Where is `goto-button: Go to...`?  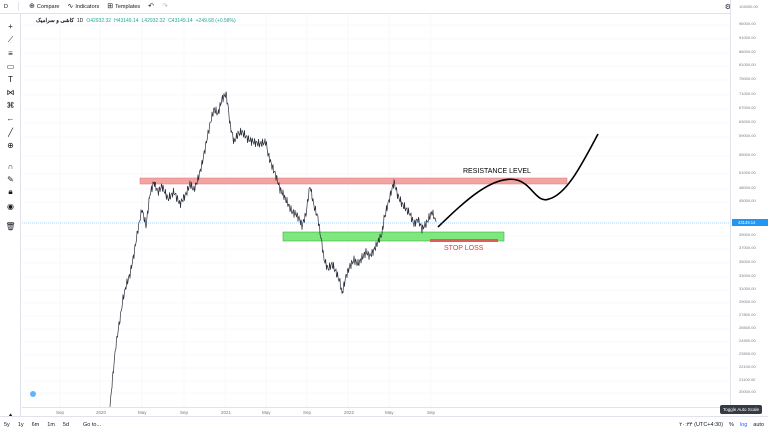 goto-button: Go to... is located at coordinates (92, 424).